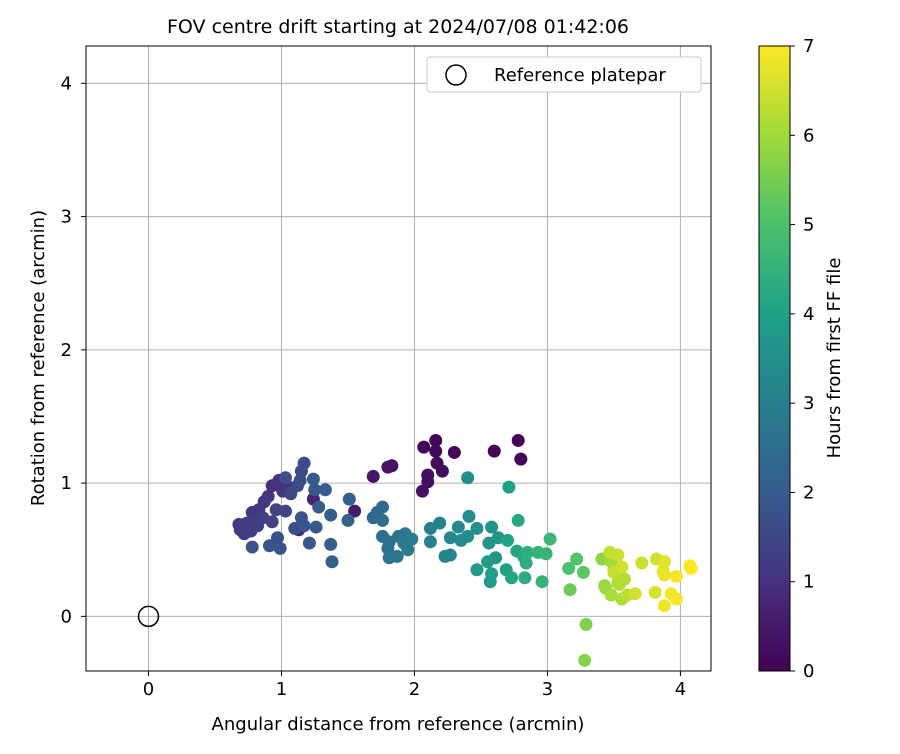 The image size is (900, 754). I want to click on y-tick-label: 3, so click(66, 217).